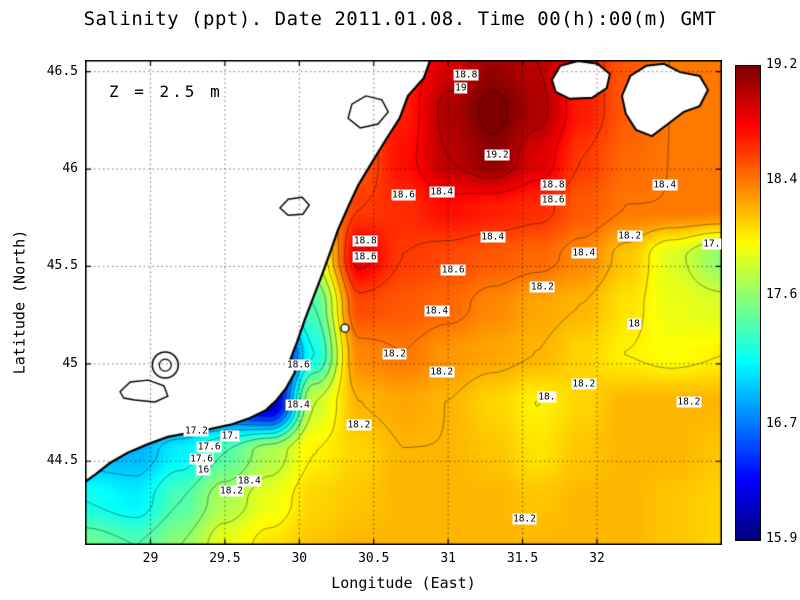 The width and height of the screenshot is (800, 600). What do you see at coordinates (374, 558) in the screenshot?
I see `x-tick-label: 30.5` at bounding box center [374, 558].